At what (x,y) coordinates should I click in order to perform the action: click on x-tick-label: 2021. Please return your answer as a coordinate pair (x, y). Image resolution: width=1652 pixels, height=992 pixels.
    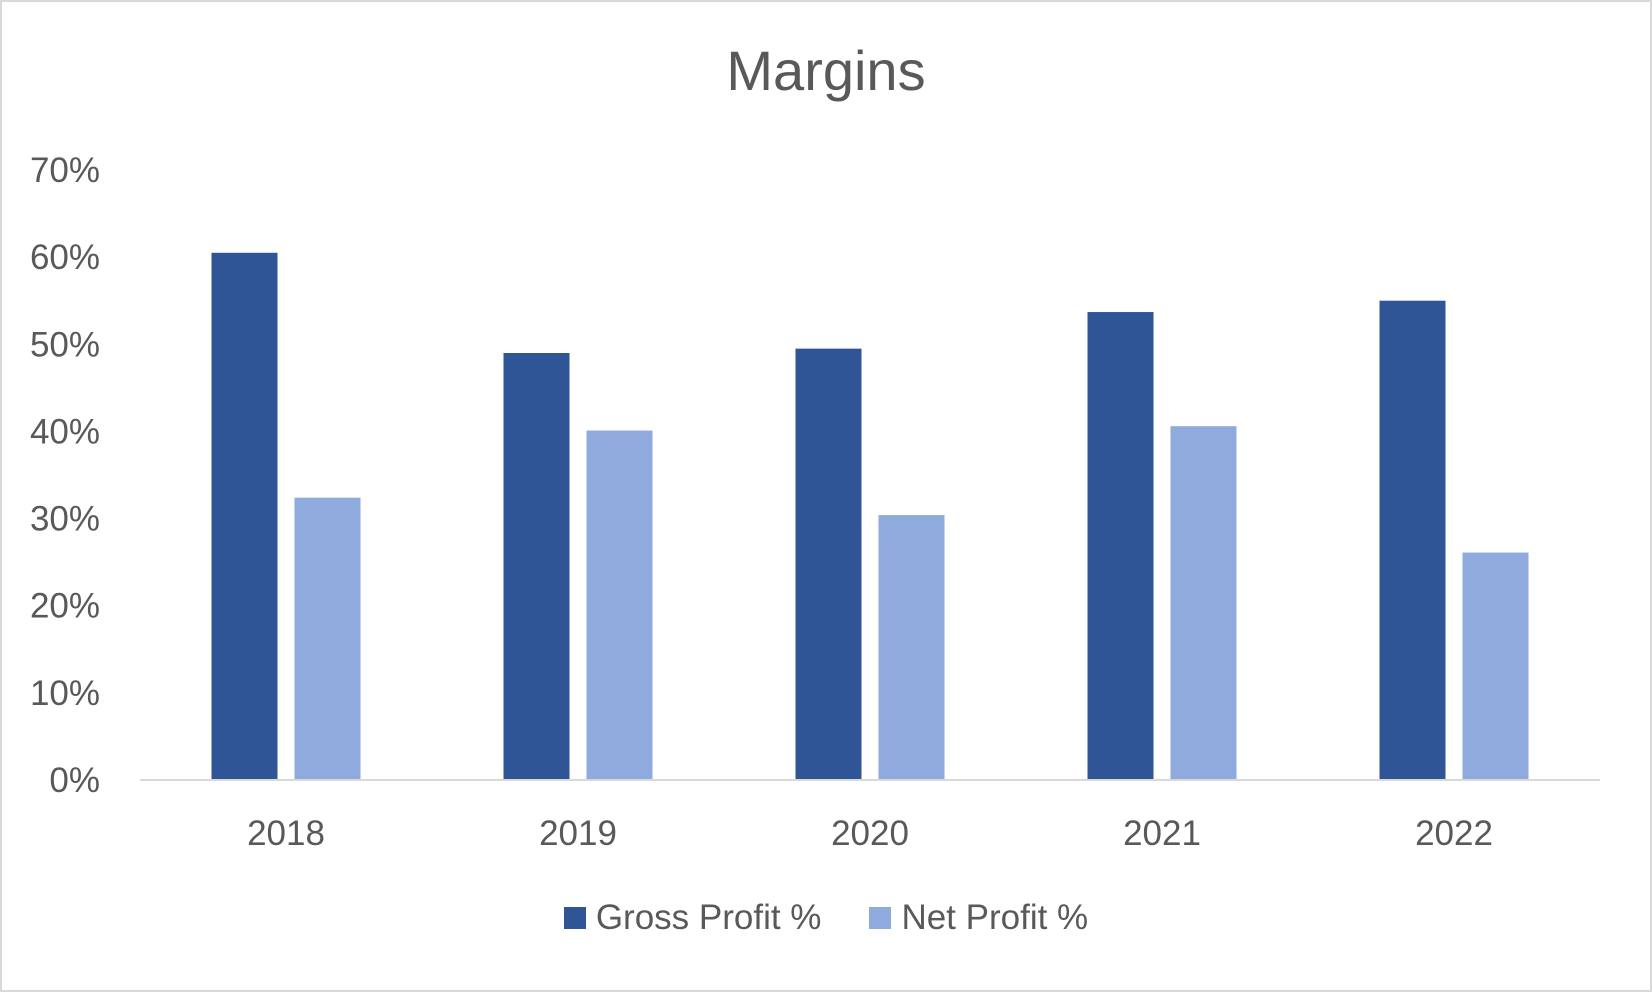
    Looking at the image, I should click on (1162, 833).